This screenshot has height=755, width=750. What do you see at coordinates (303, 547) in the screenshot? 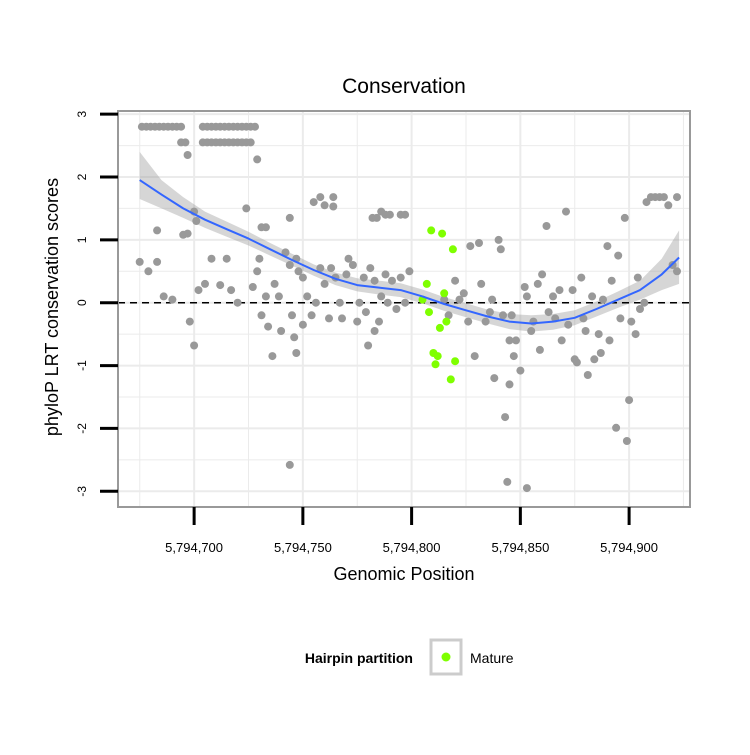
I see `x-tick-label: 5,794,750` at bounding box center [303, 547].